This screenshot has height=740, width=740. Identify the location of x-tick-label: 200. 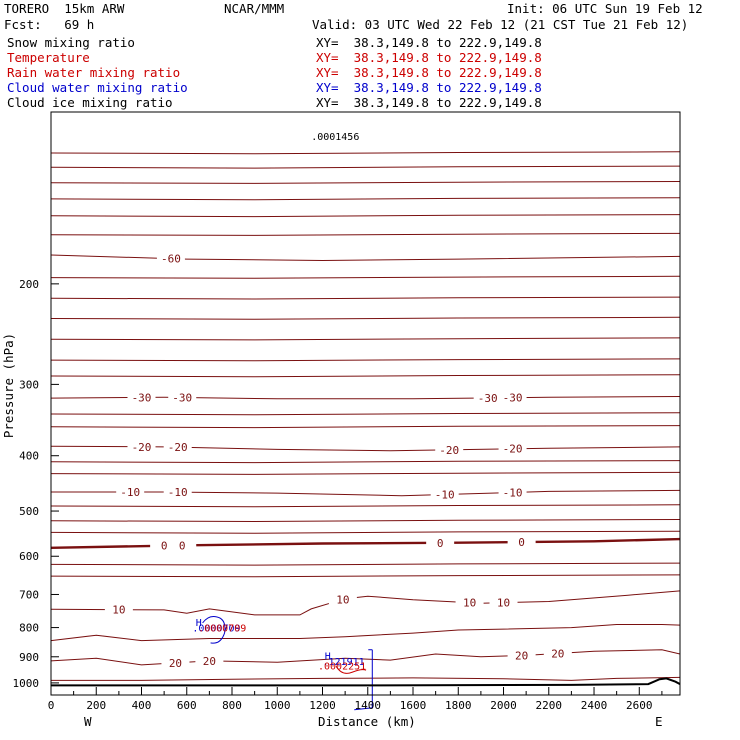
(96, 705).